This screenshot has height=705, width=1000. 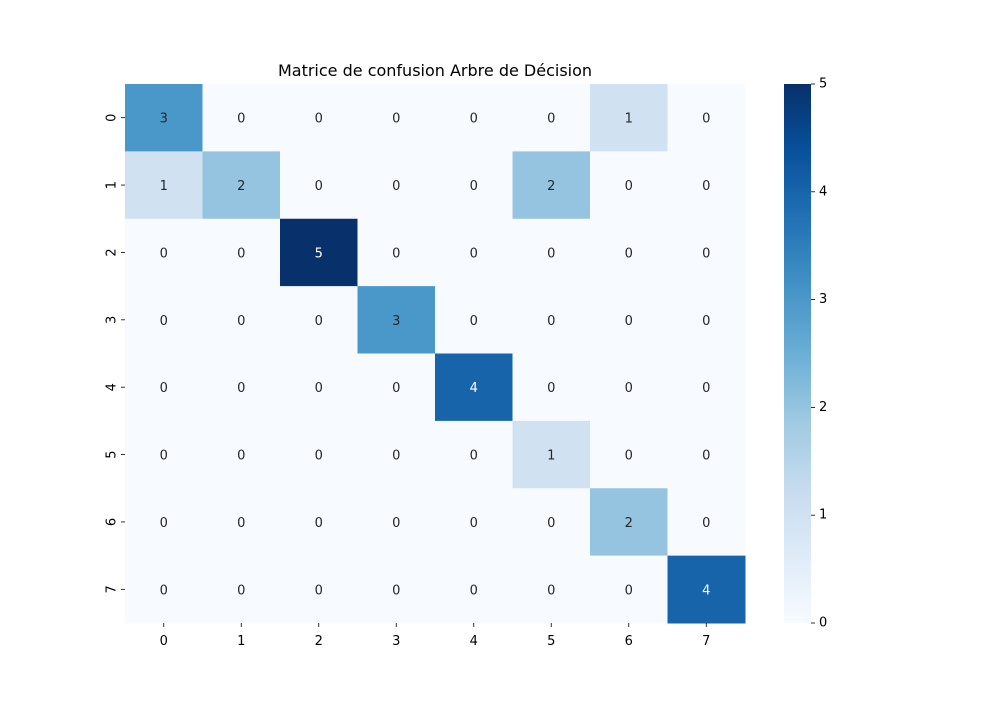 What do you see at coordinates (112, 454) in the screenshot?
I see `y-tick-label: 5` at bounding box center [112, 454].